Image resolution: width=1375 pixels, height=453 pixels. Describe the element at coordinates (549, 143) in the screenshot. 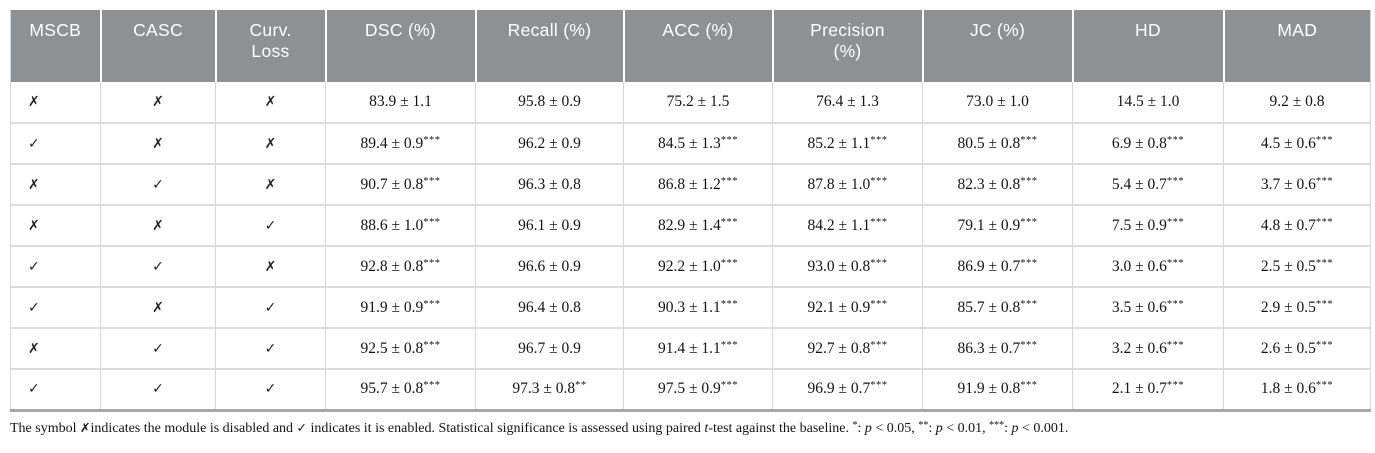

I see `metric-cell-recall: 96.2 ± 0.9` at that location.